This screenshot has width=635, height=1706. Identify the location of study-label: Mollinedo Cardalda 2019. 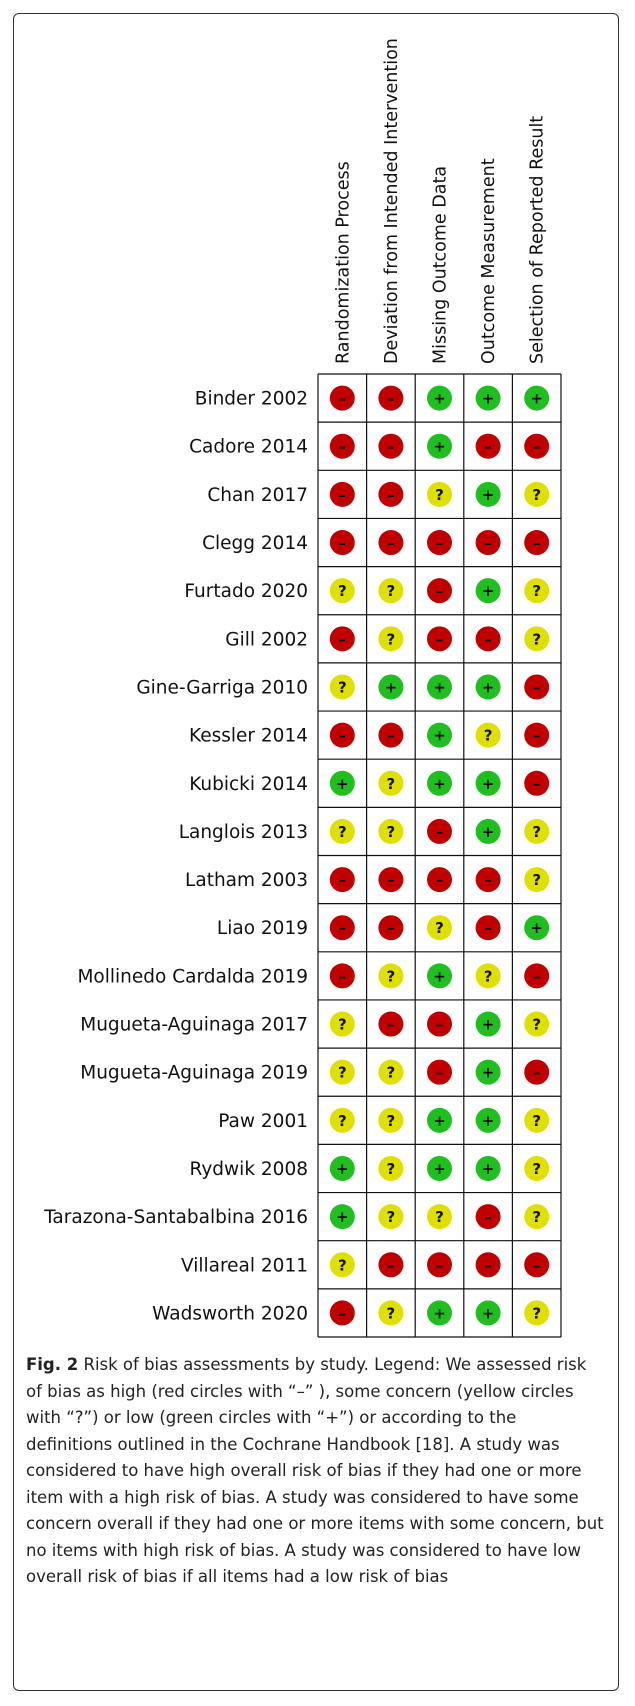
(192, 976).